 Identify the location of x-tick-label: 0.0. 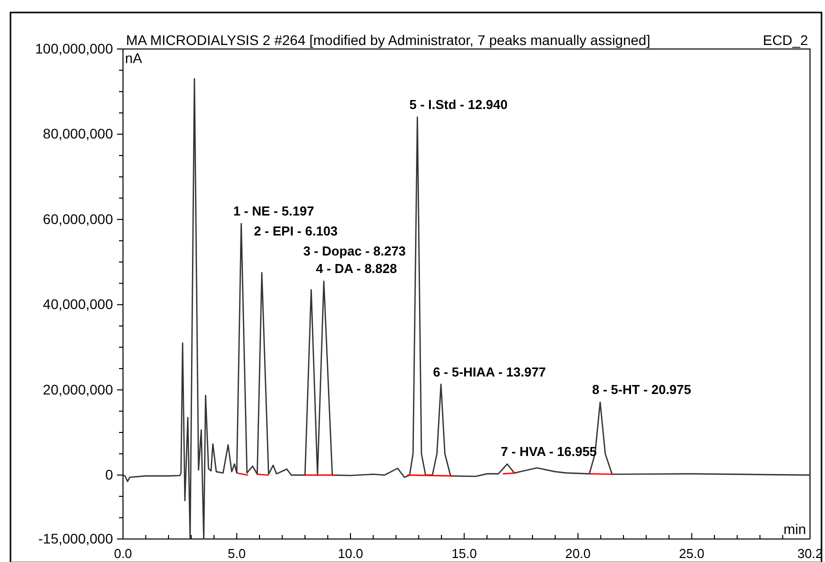
(123, 554).